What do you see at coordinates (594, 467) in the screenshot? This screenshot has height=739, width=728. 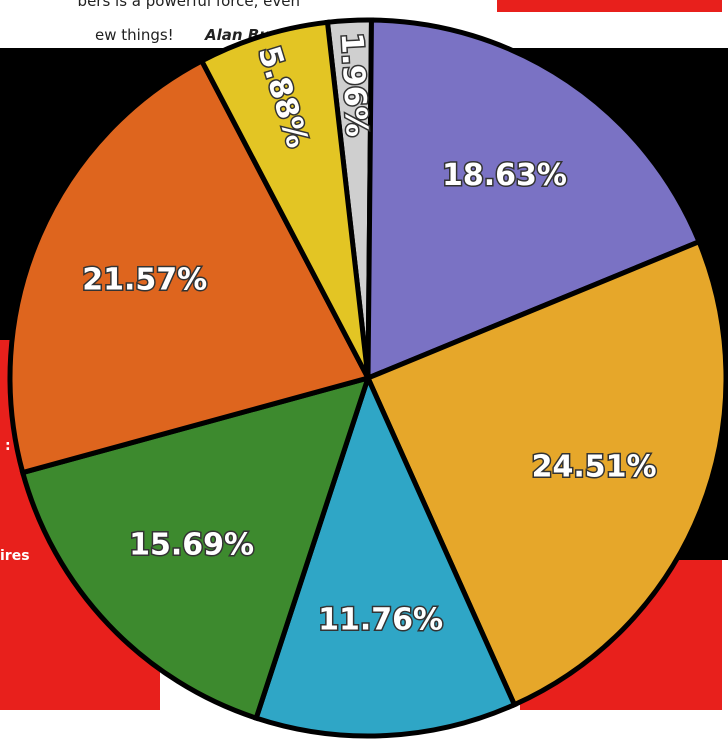 I see `slice-label: 24.51%` at bounding box center [594, 467].